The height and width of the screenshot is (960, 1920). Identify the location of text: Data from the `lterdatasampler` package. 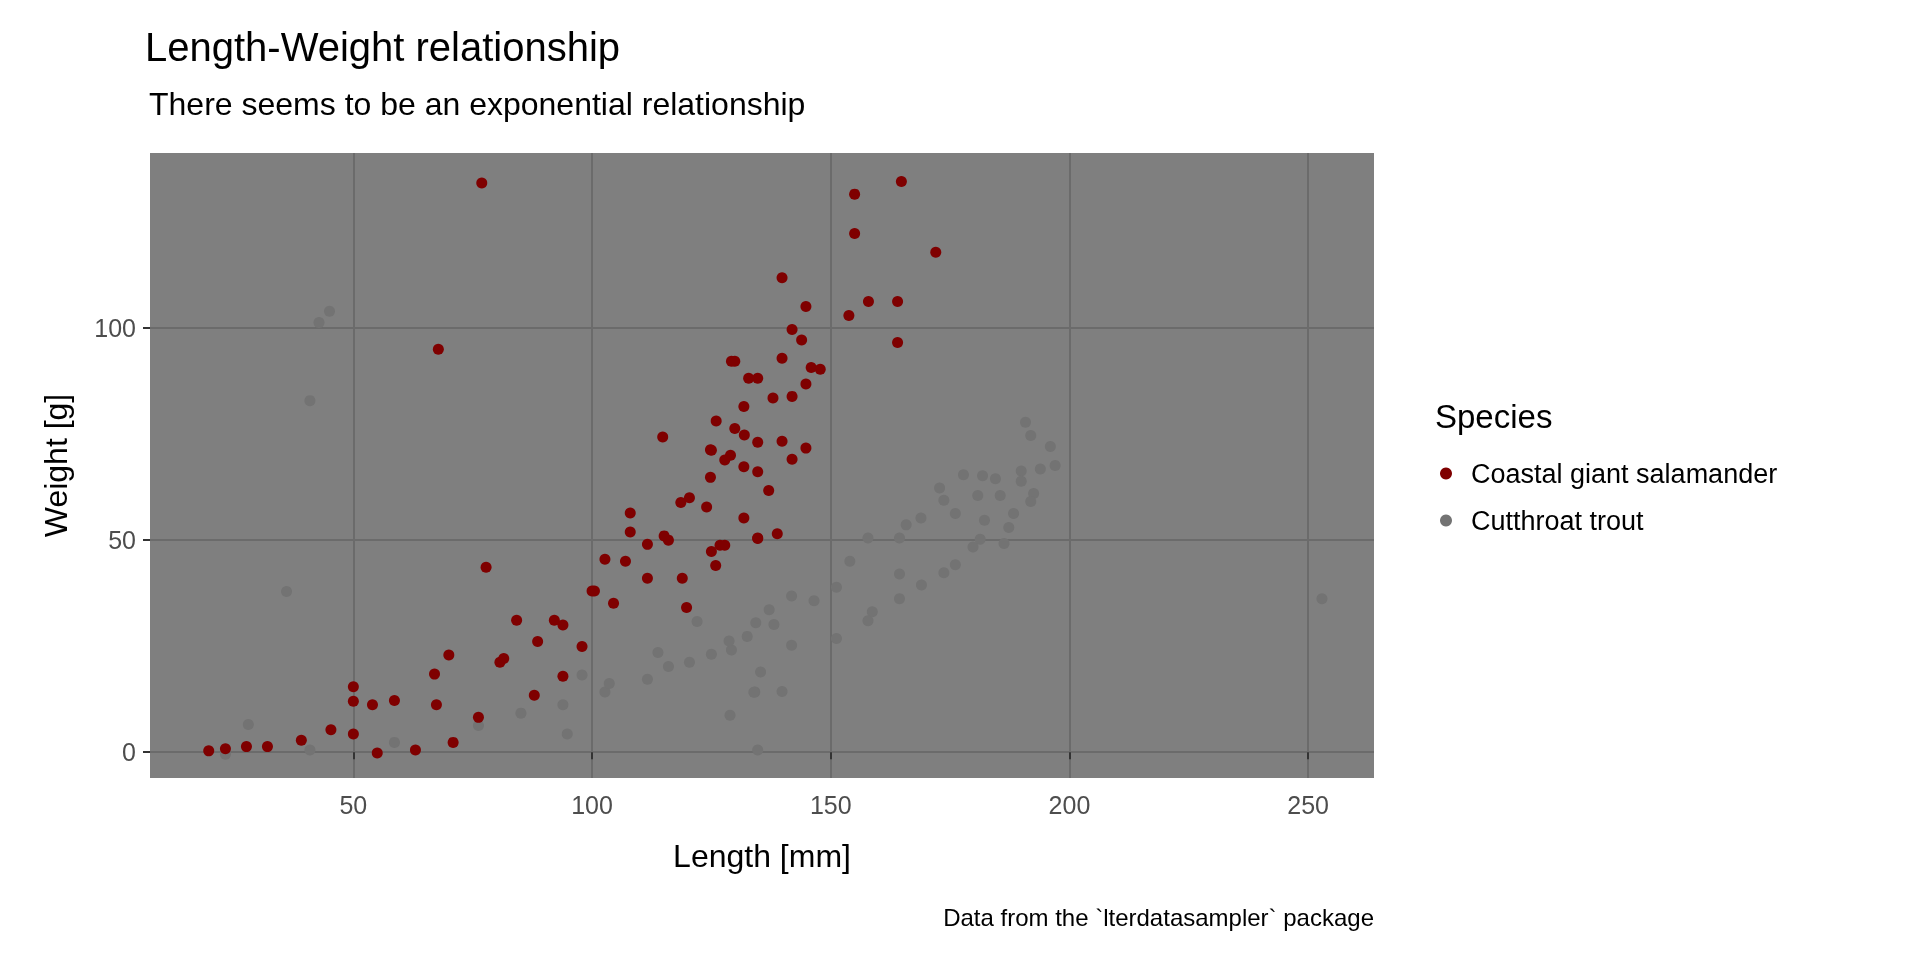
(1158, 917).